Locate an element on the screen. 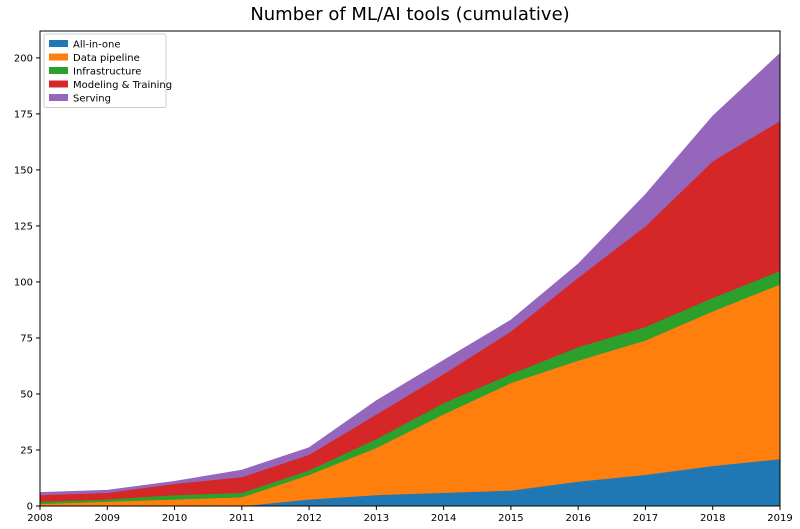 The width and height of the screenshot is (800, 529). legend-box is located at coordinates (105, 70).